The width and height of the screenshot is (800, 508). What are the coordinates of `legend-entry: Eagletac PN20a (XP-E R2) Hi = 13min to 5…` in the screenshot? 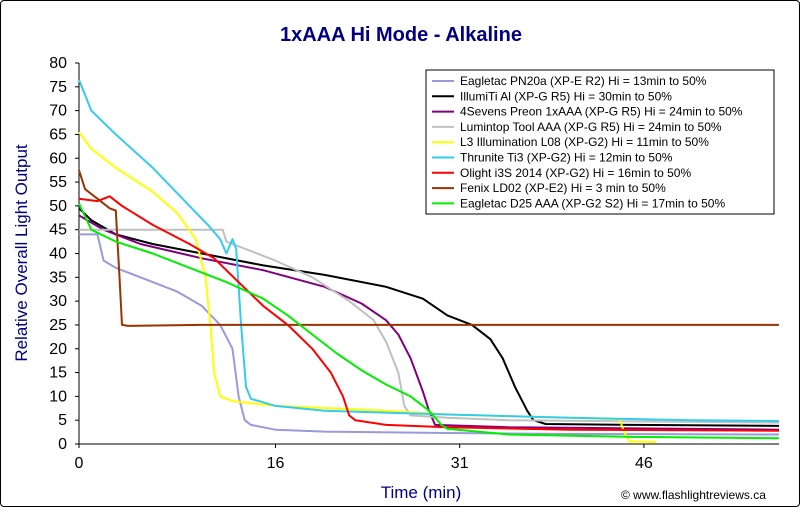 It's located at (583, 81).